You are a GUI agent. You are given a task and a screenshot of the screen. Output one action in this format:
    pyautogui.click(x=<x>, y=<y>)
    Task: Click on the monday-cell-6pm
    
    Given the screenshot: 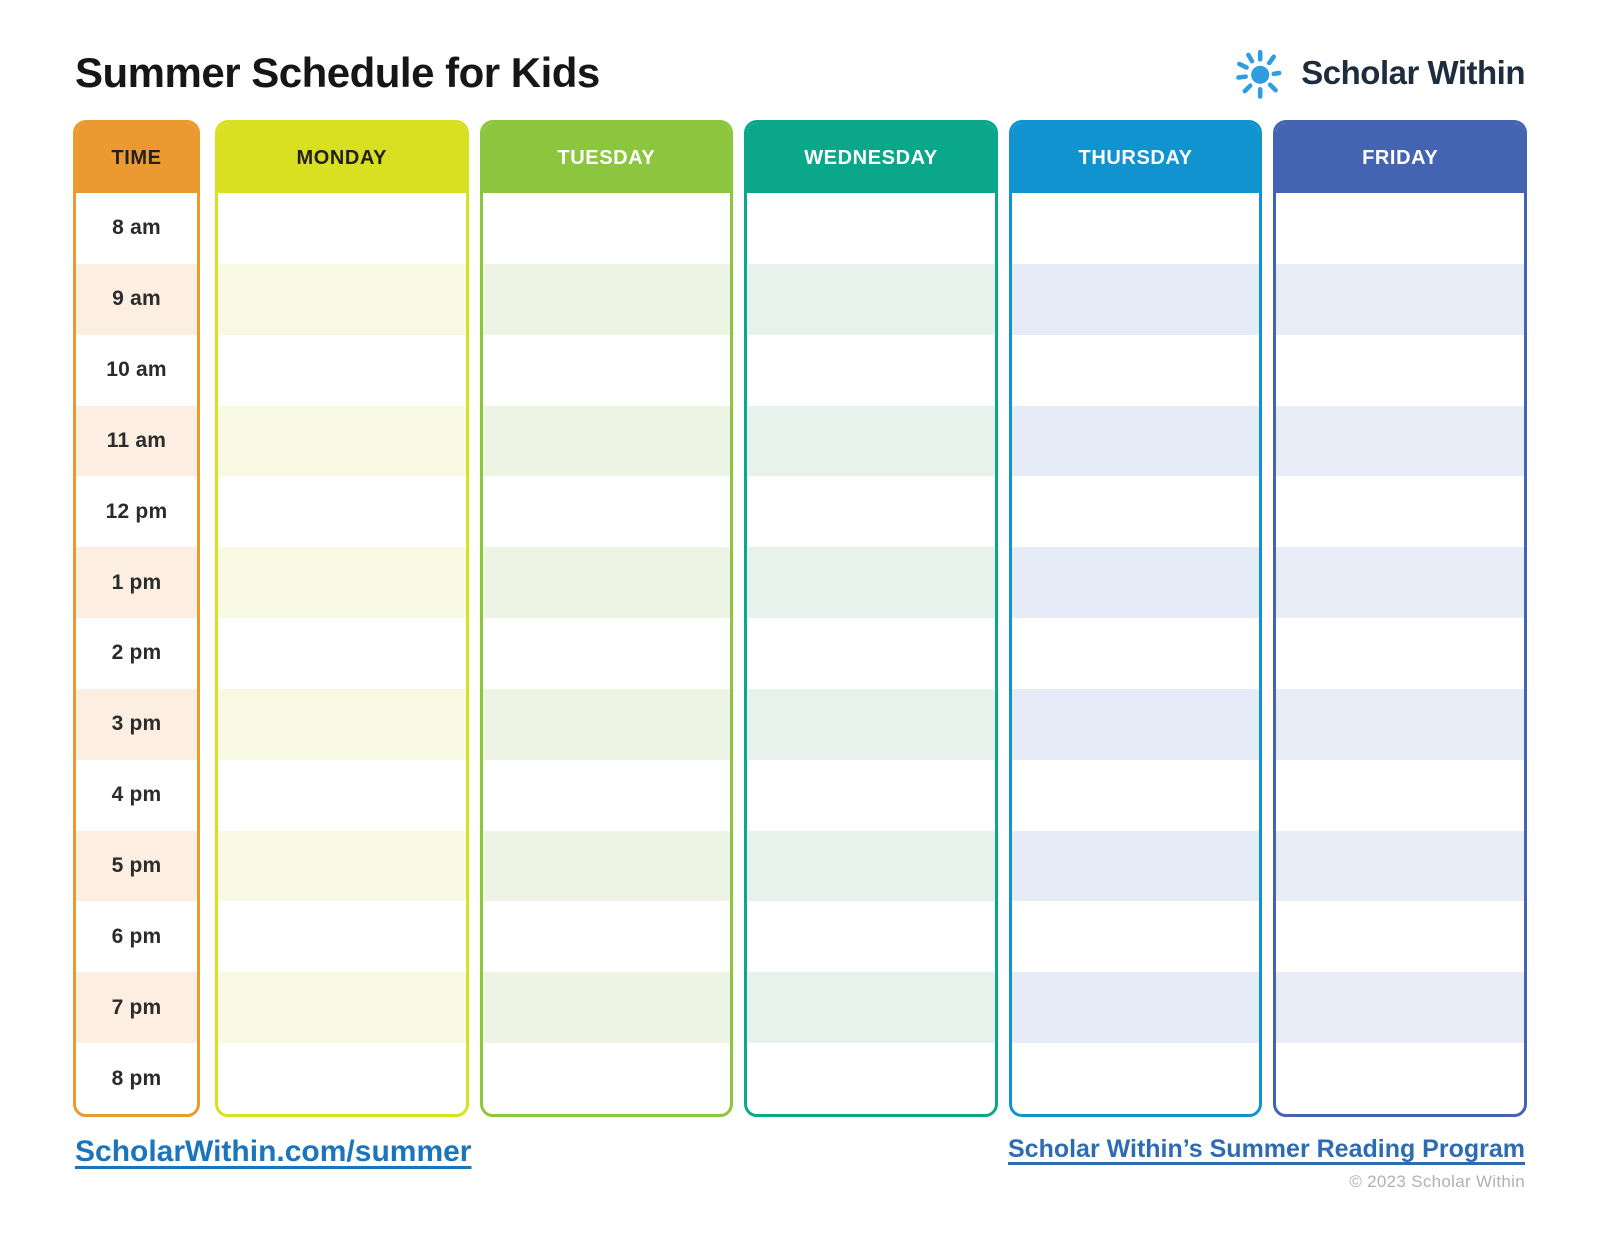 What is the action you would take?
    pyautogui.click(x=342, y=936)
    